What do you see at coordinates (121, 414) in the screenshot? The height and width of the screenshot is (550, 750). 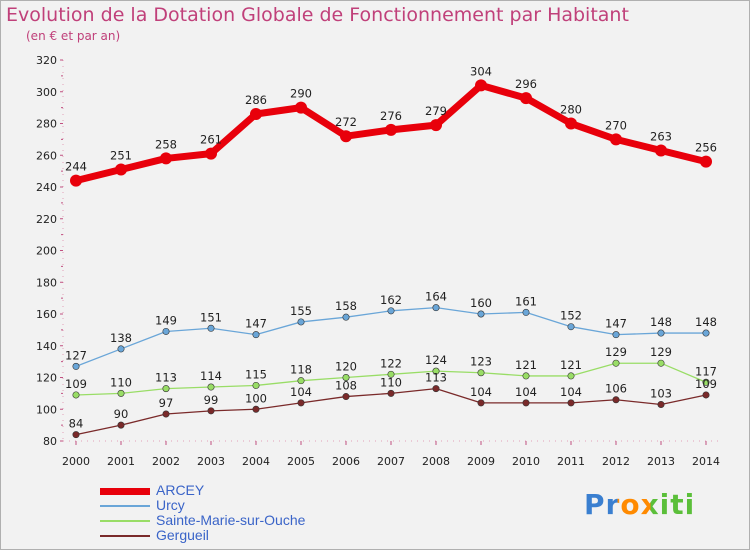 I see `data-label: 90` at bounding box center [121, 414].